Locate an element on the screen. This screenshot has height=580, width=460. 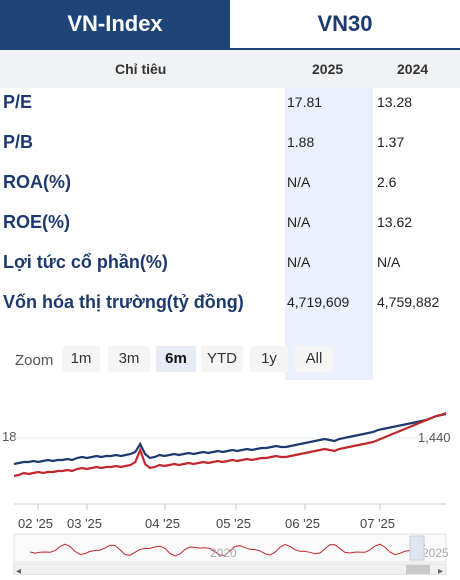
value-2024: 1.37 is located at coordinates (391, 142).